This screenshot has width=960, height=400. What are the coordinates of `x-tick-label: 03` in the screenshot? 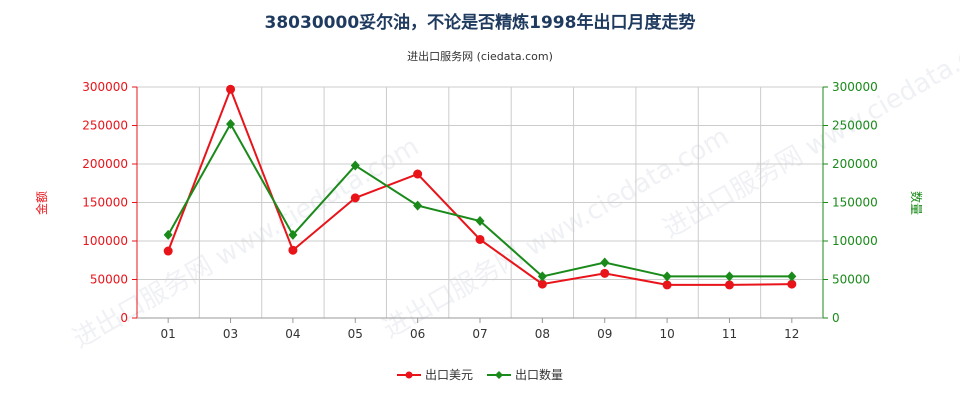 It's located at (230, 334).